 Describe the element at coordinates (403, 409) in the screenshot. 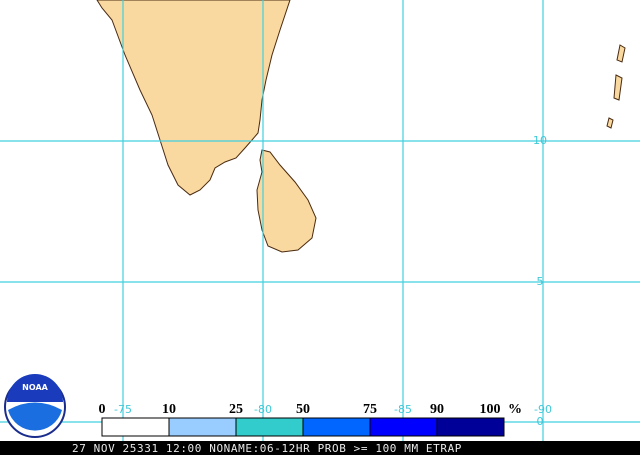

I see `longitude-label: -85` at that location.